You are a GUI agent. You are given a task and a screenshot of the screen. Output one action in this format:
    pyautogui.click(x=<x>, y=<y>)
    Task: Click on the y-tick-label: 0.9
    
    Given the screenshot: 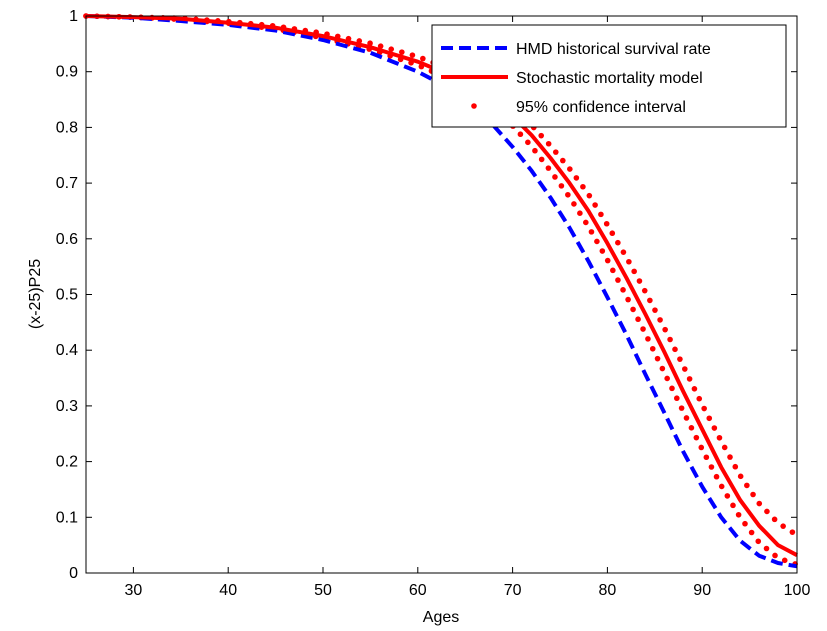 What is the action you would take?
    pyautogui.click(x=67, y=72)
    